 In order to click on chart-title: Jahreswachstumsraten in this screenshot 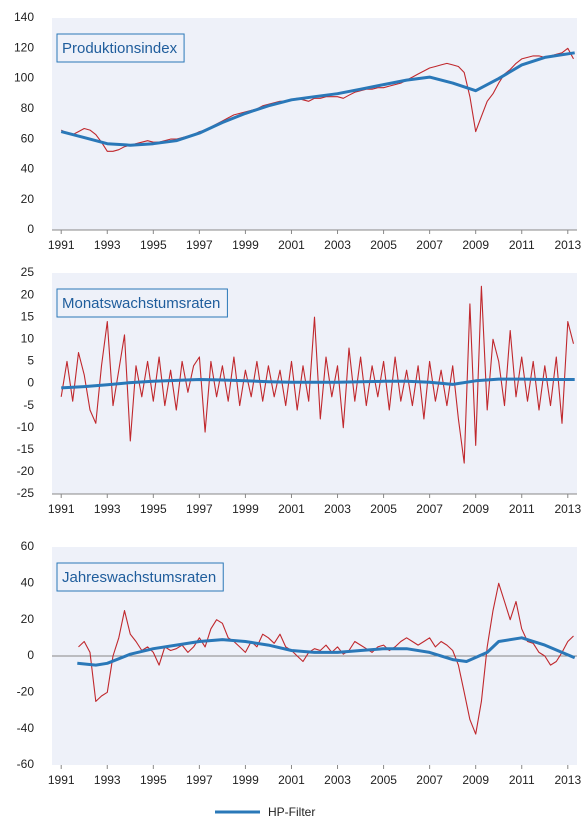, I will do `click(139, 577)`.